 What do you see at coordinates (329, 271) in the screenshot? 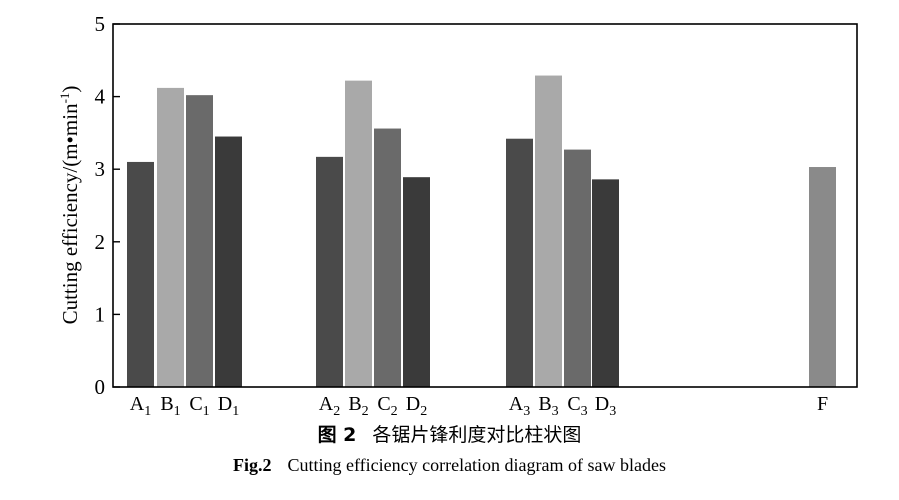
I see `bar-a2` at bounding box center [329, 271].